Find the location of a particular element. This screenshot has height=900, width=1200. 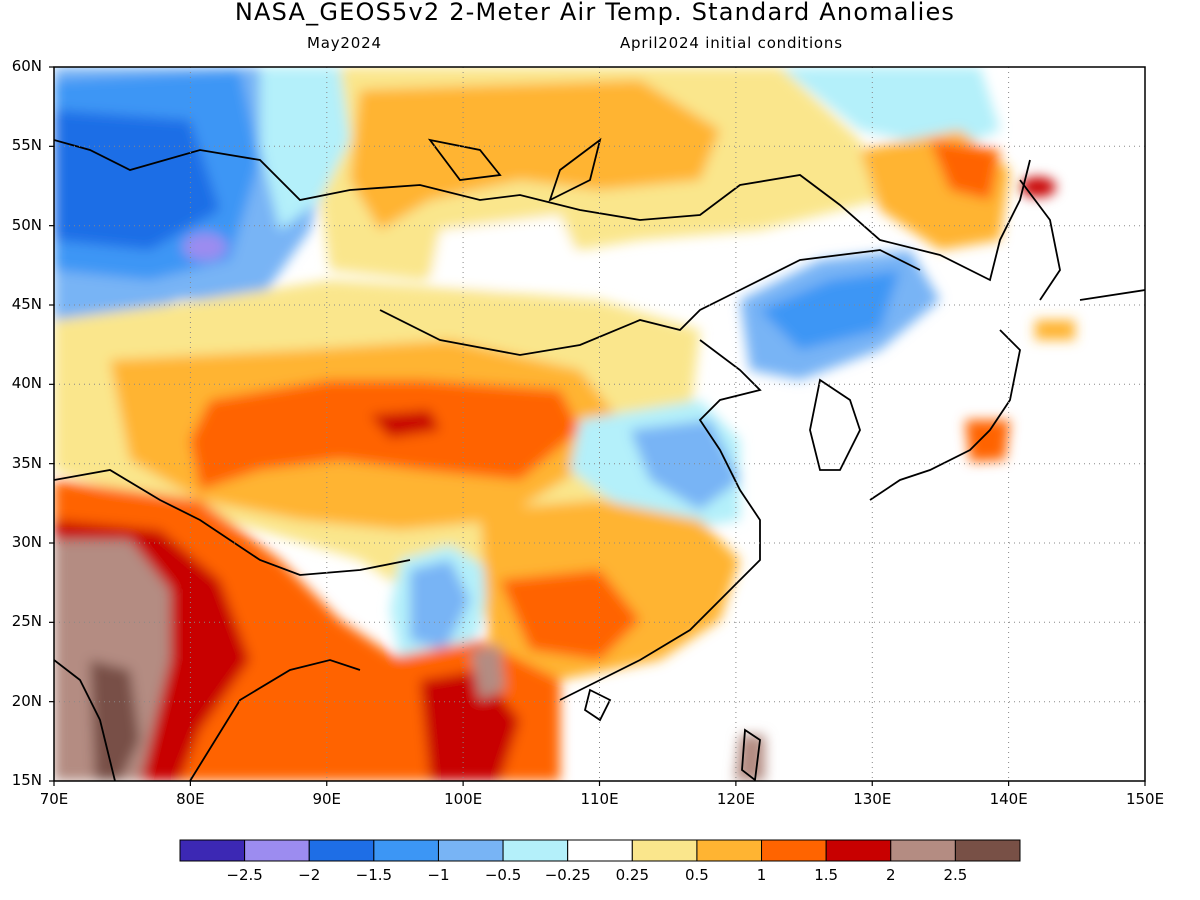

lon-tick-label: 70E is located at coordinates (54, 799).